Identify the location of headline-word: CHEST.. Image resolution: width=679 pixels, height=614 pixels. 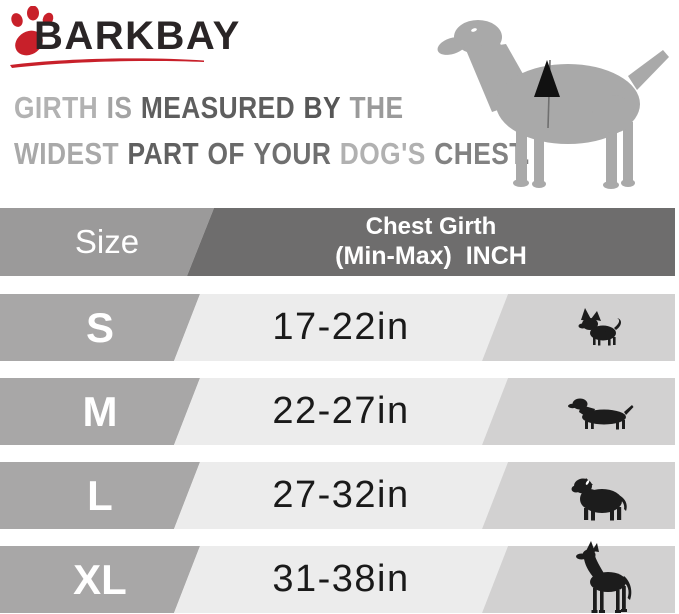
(482, 153).